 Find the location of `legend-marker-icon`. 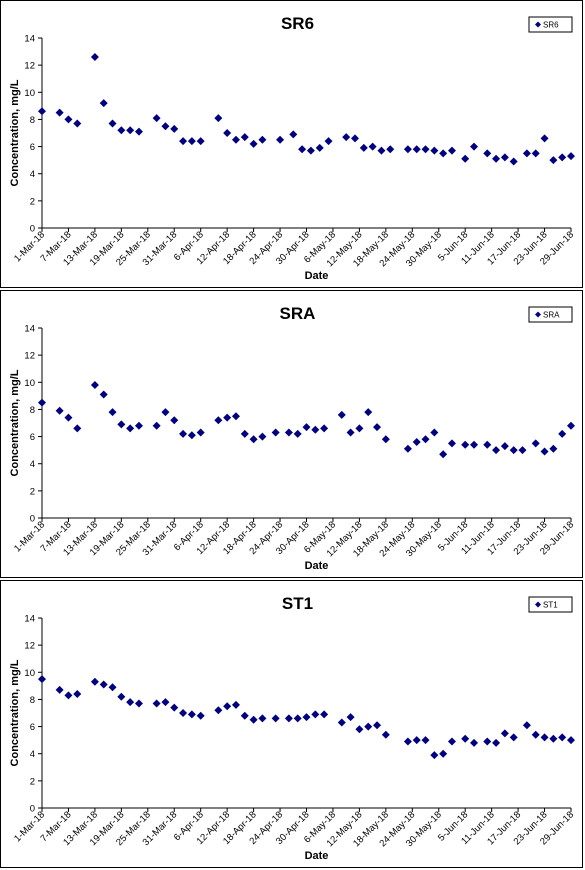

legend-marker-icon is located at coordinates (538, 24).